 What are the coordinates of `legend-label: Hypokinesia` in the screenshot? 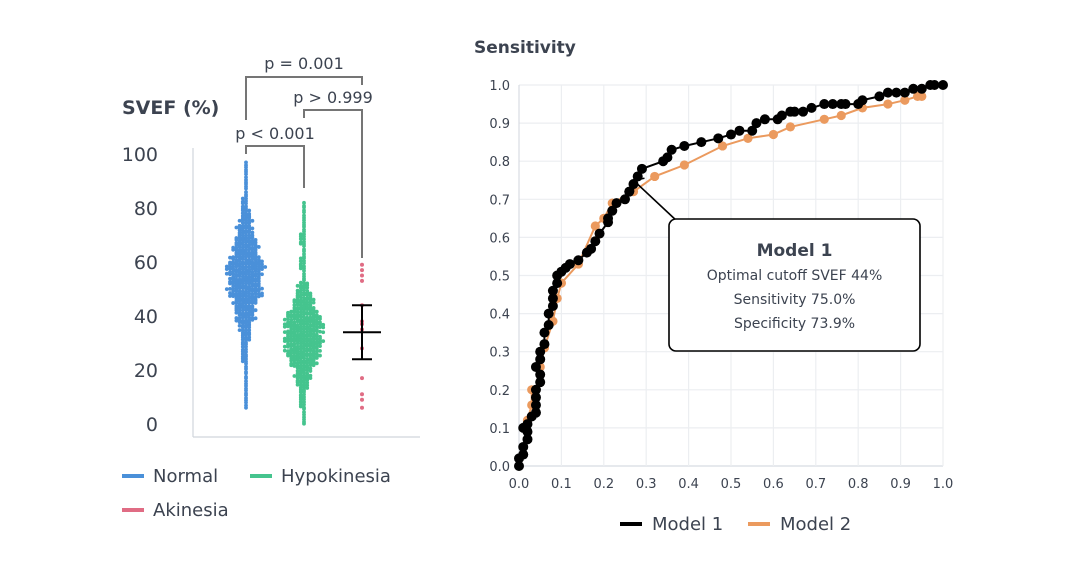 It's located at (336, 476).